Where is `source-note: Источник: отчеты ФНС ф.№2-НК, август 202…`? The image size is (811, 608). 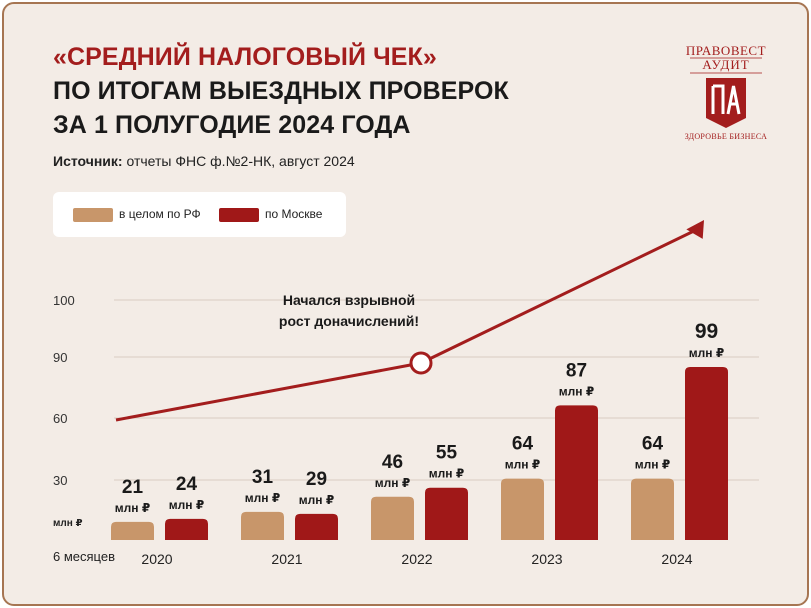
source-note: Источник: отчеты ФНС ф.№2-НК, август 202… is located at coordinates (204, 161).